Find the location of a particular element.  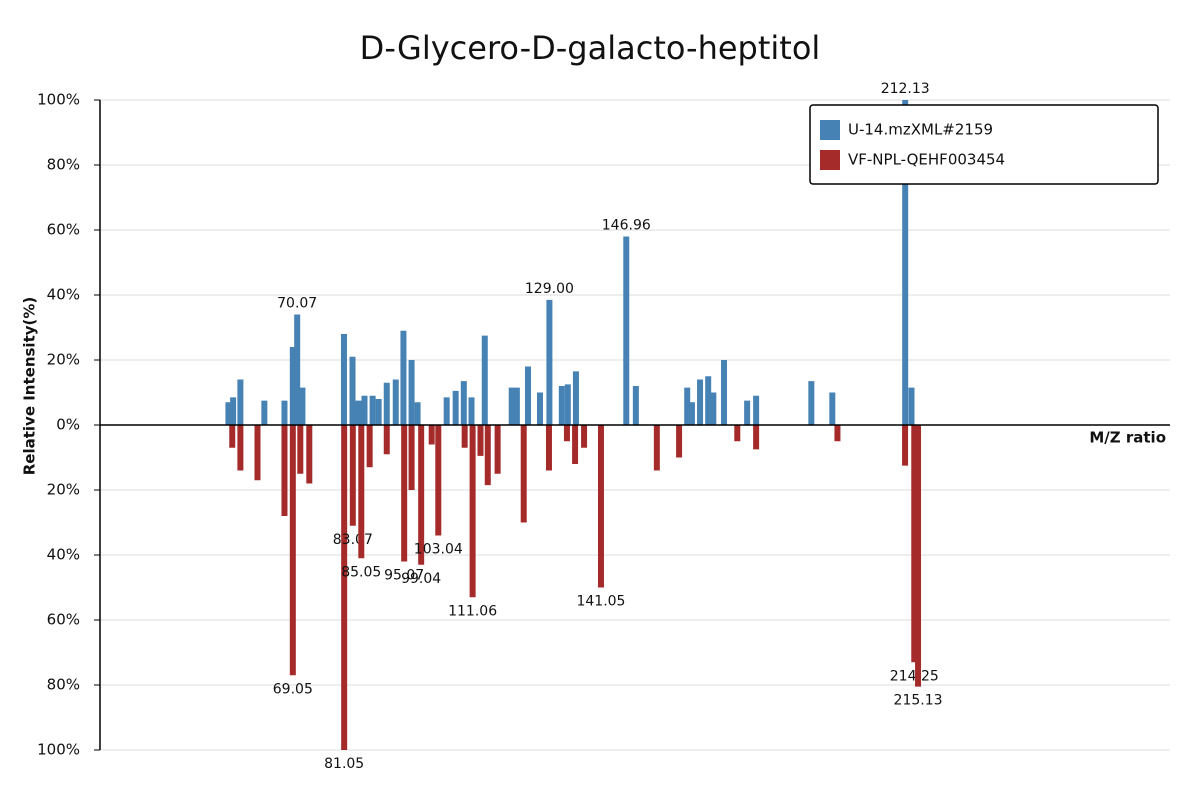

peak-label: 69.05 is located at coordinates (293, 689).